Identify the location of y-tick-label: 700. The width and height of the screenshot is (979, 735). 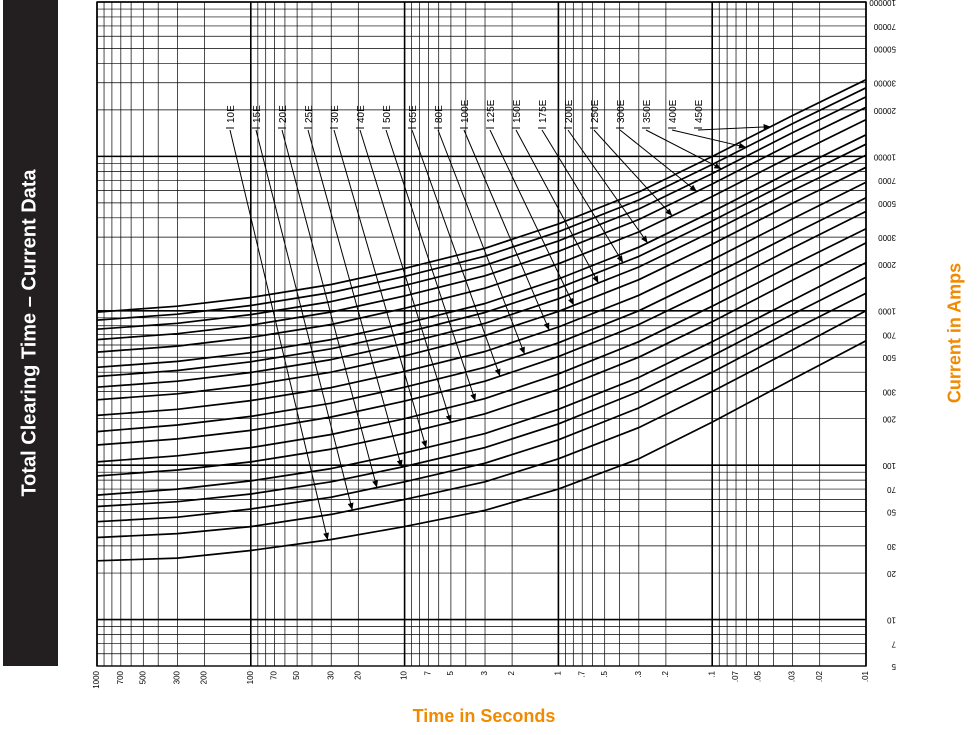
(889, 335).